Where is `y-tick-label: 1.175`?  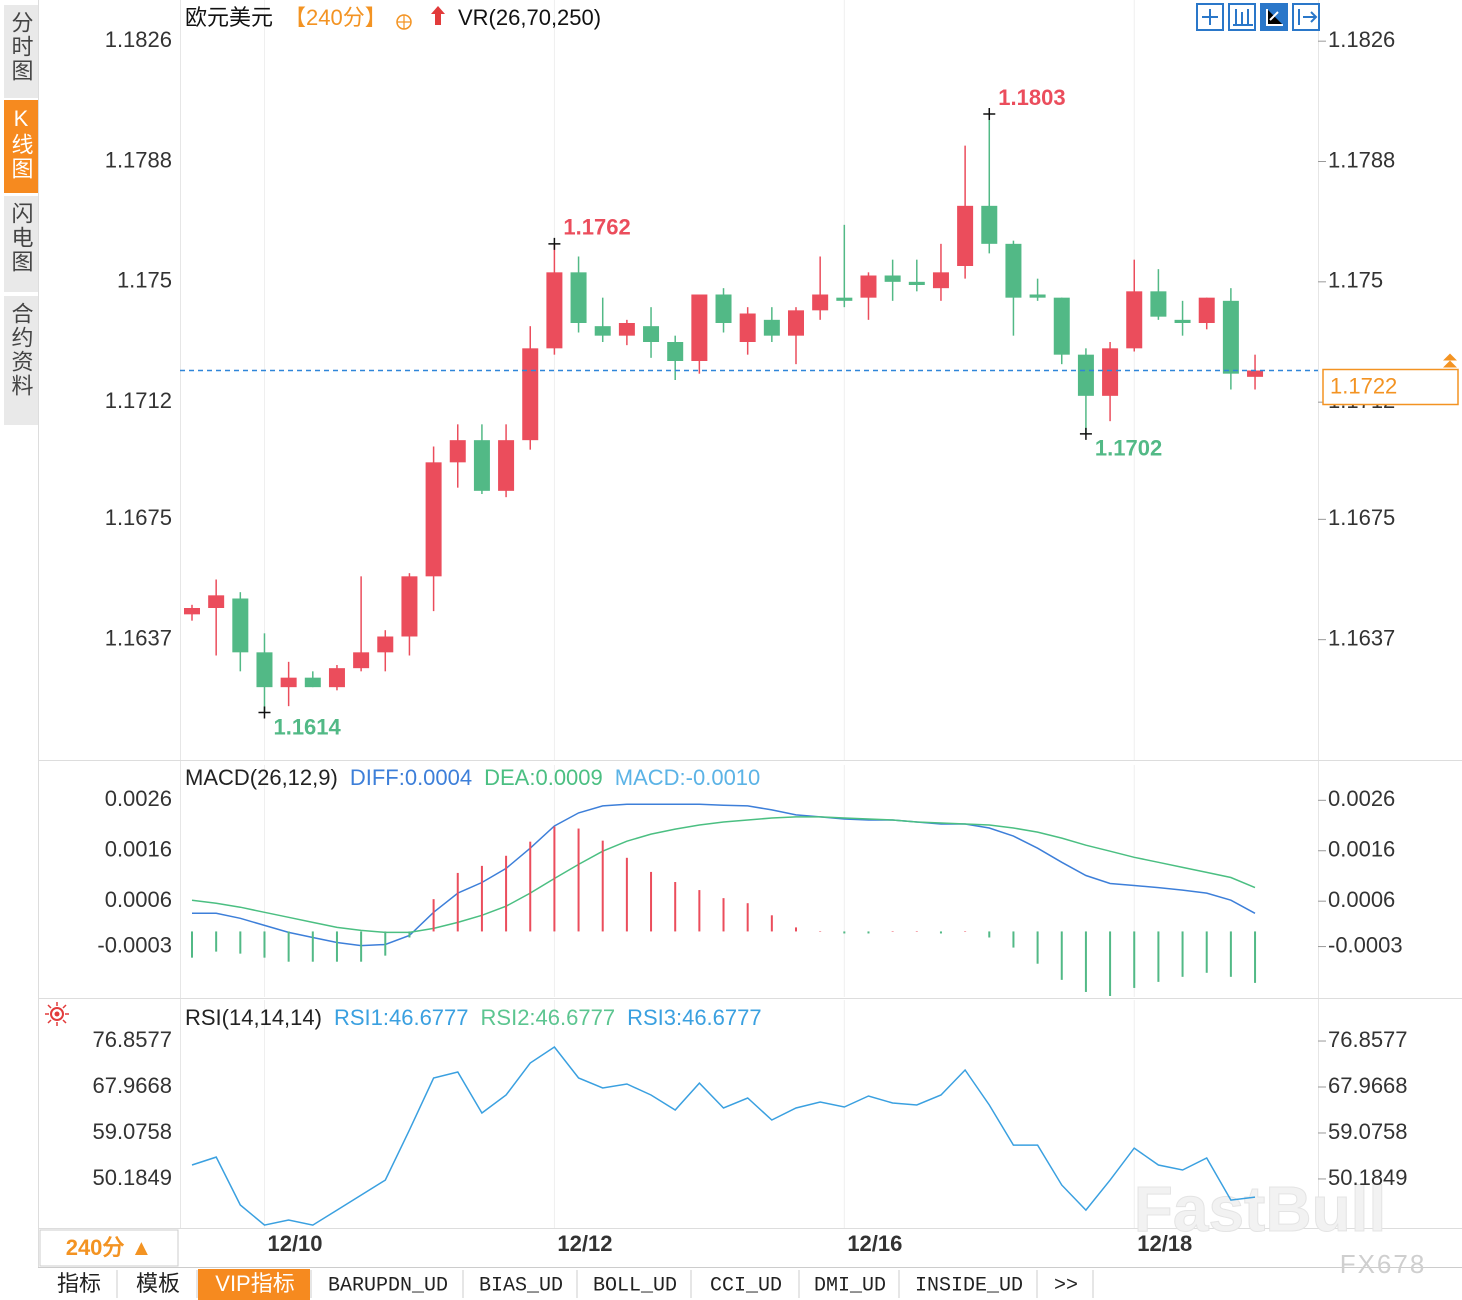 y-tick-label: 1.175 is located at coordinates (144, 280).